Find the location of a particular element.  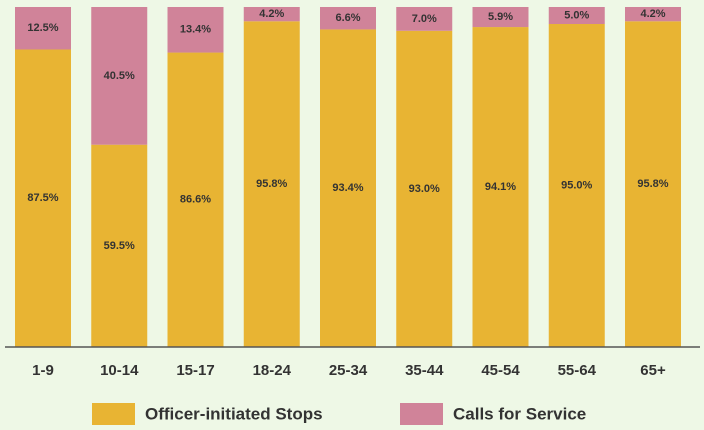

legend-label: Officer-initiated Stops is located at coordinates (234, 413).